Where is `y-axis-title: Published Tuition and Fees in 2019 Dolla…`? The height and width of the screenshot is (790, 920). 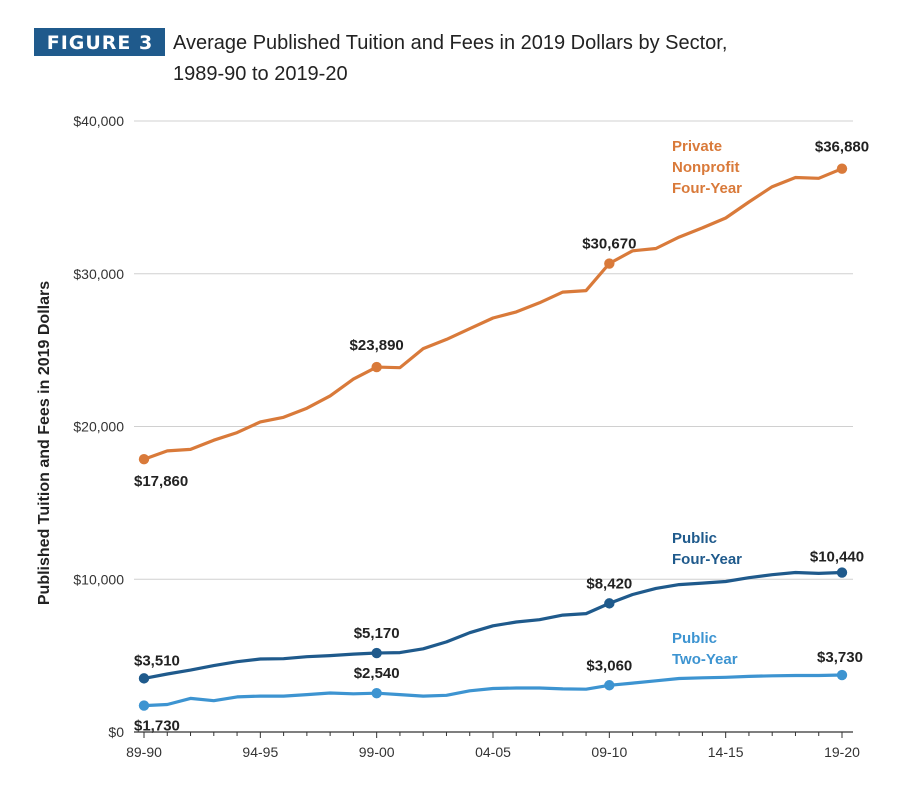 y-axis-title: Published Tuition and Fees in 2019 Dolla… is located at coordinates (44, 443).